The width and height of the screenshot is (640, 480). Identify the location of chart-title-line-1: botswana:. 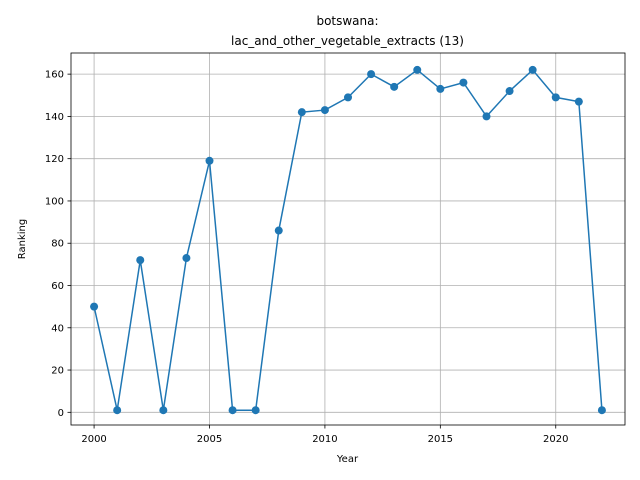
(347, 21).